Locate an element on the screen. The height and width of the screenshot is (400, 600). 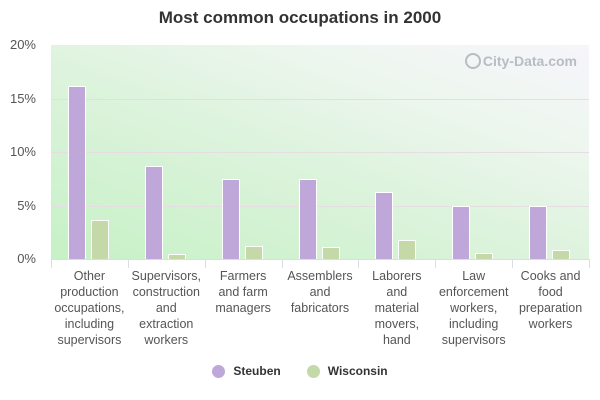
legend-item-steuben: Steuben is located at coordinates (246, 371).